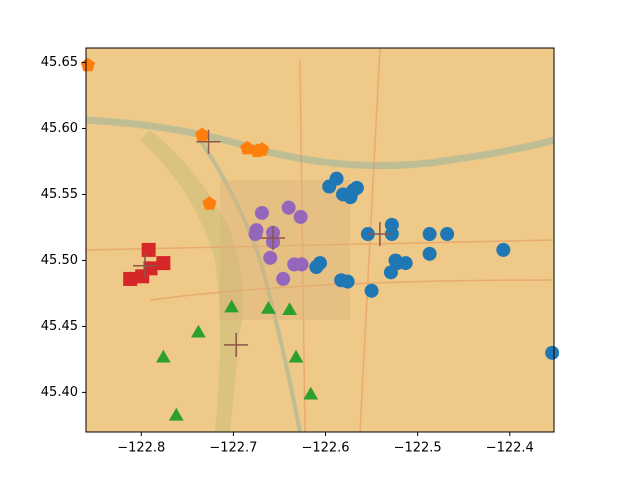  Describe the element at coordinates (59, 194) in the screenshot. I see `y-tick-label: 45.55` at that location.